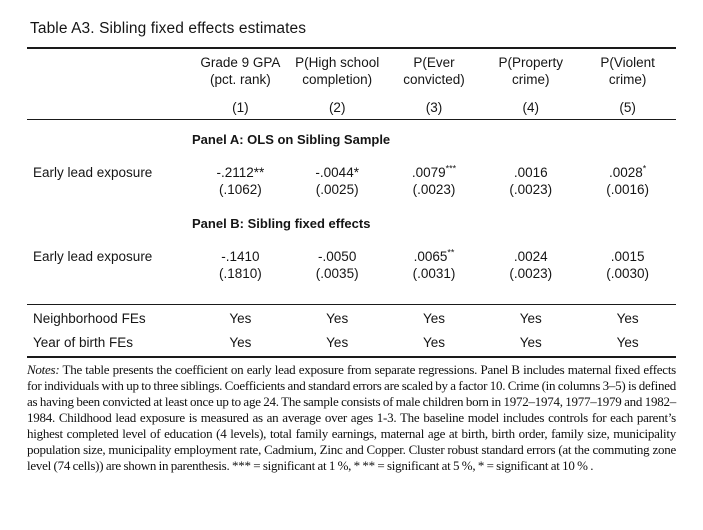 The height and width of the screenshot is (530, 703). What do you see at coordinates (351, 214) in the screenshot?
I see `panel-b-header-row: Panel B: Sibling fixed effects` at bounding box center [351, 214].